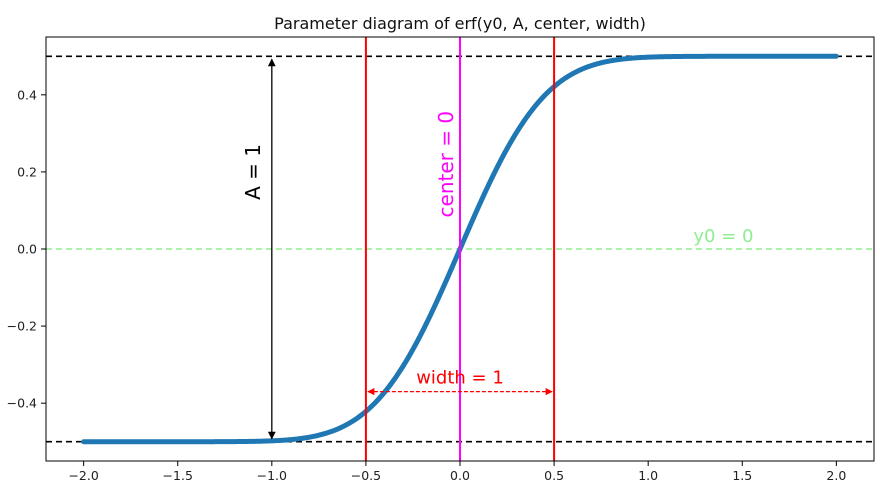  What do you see at coordinates (22, 403) in the screenshot?
I see `y-tick-label: −0.4` at bounding box center [22, 403].